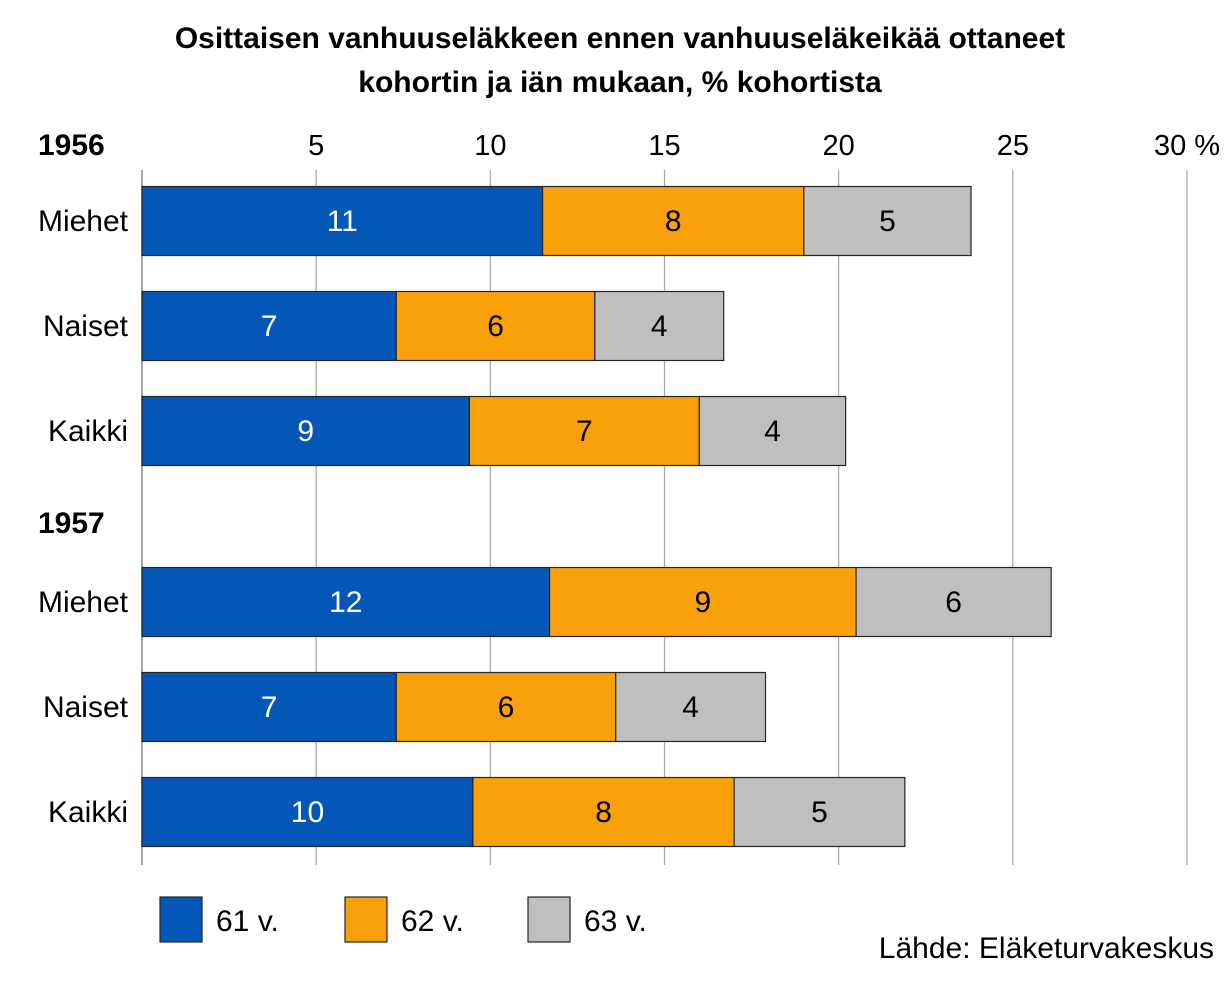 Image resolution: width=1232 pixels, height=982 pixels. Describe the element at coordinates (316, 146) in the screenshot. I see `x-tick-label: 5` at that location.